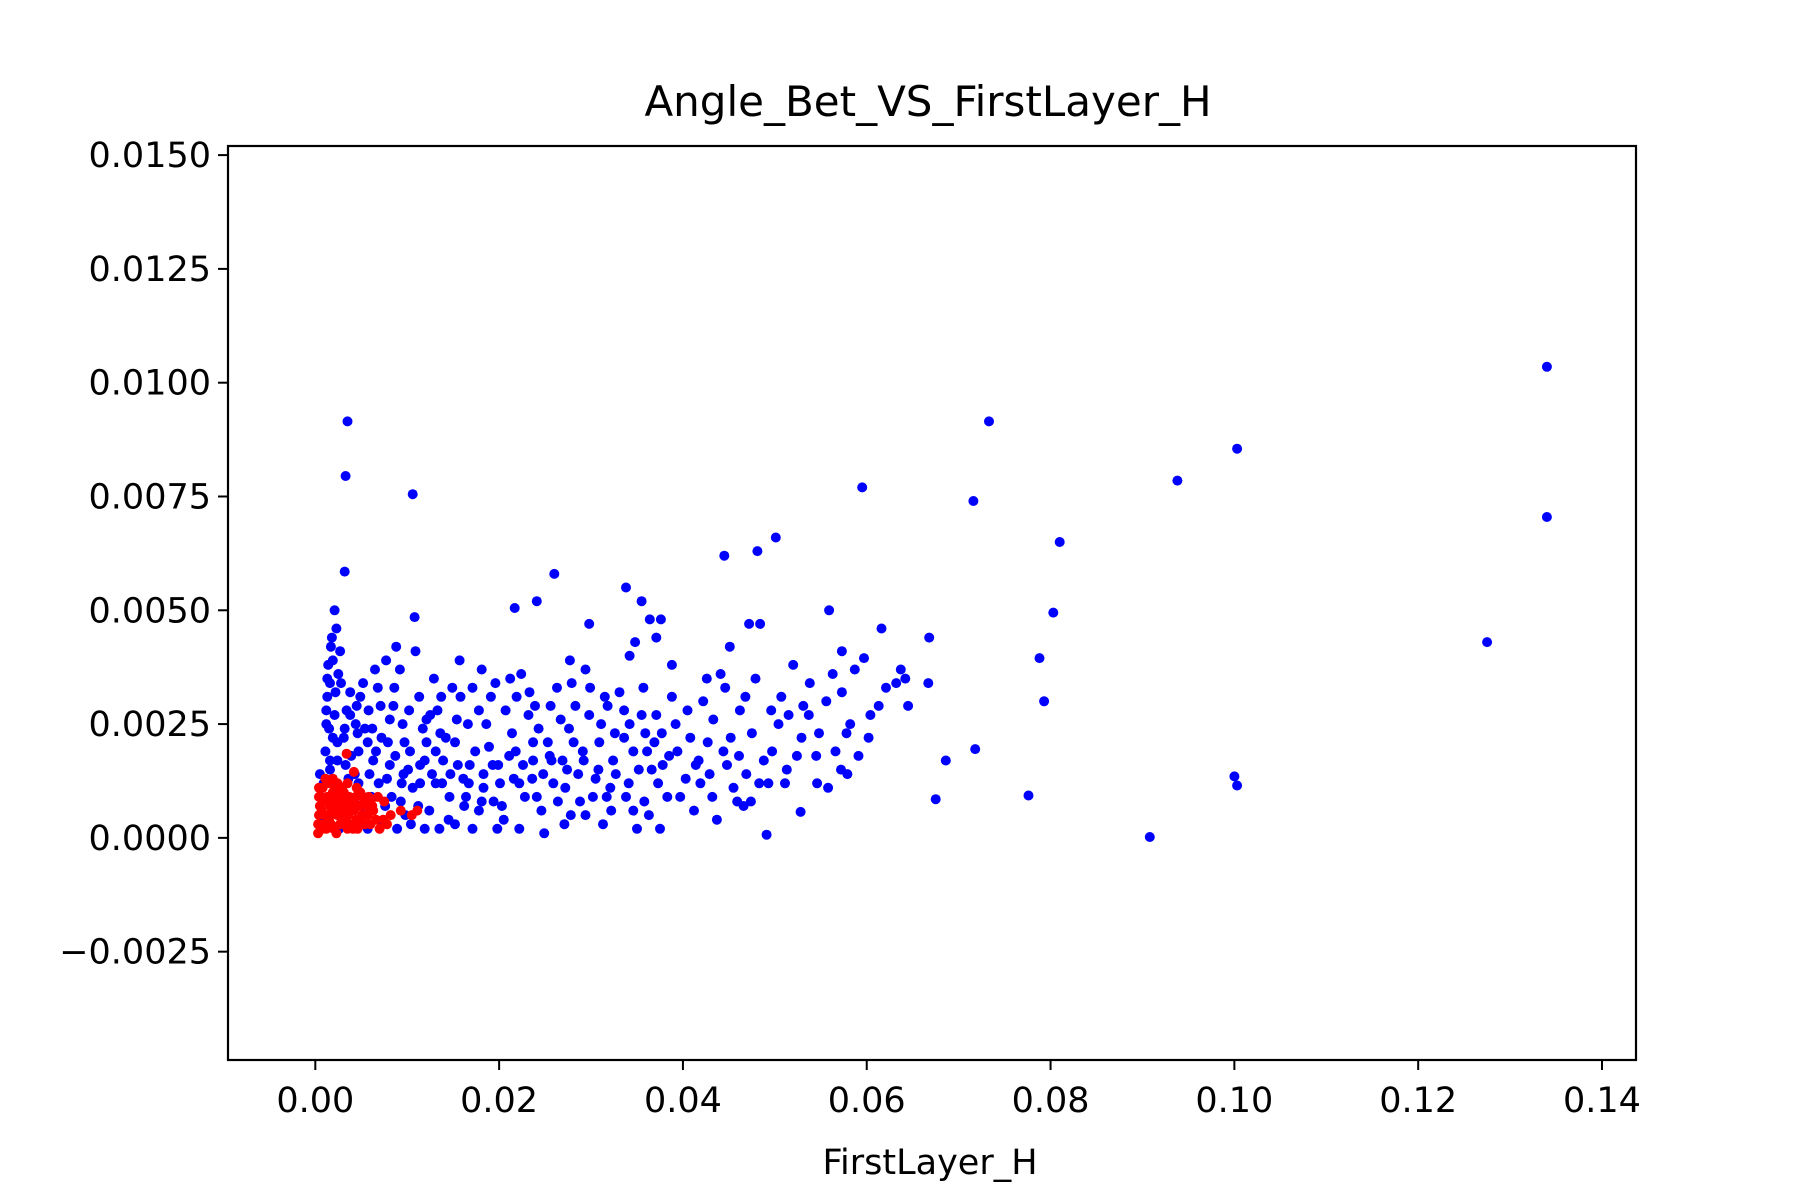 The height and width of the screenshot is (1200, 1800). I want to click on x-tick-label: 0.08, so click(1051, 1101).